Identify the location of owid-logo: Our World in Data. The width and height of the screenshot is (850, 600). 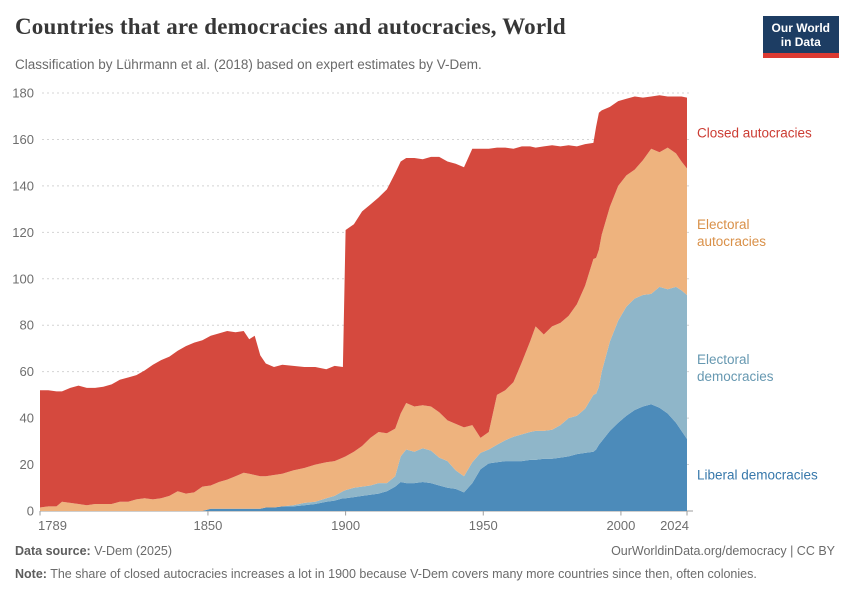
(800, 37).